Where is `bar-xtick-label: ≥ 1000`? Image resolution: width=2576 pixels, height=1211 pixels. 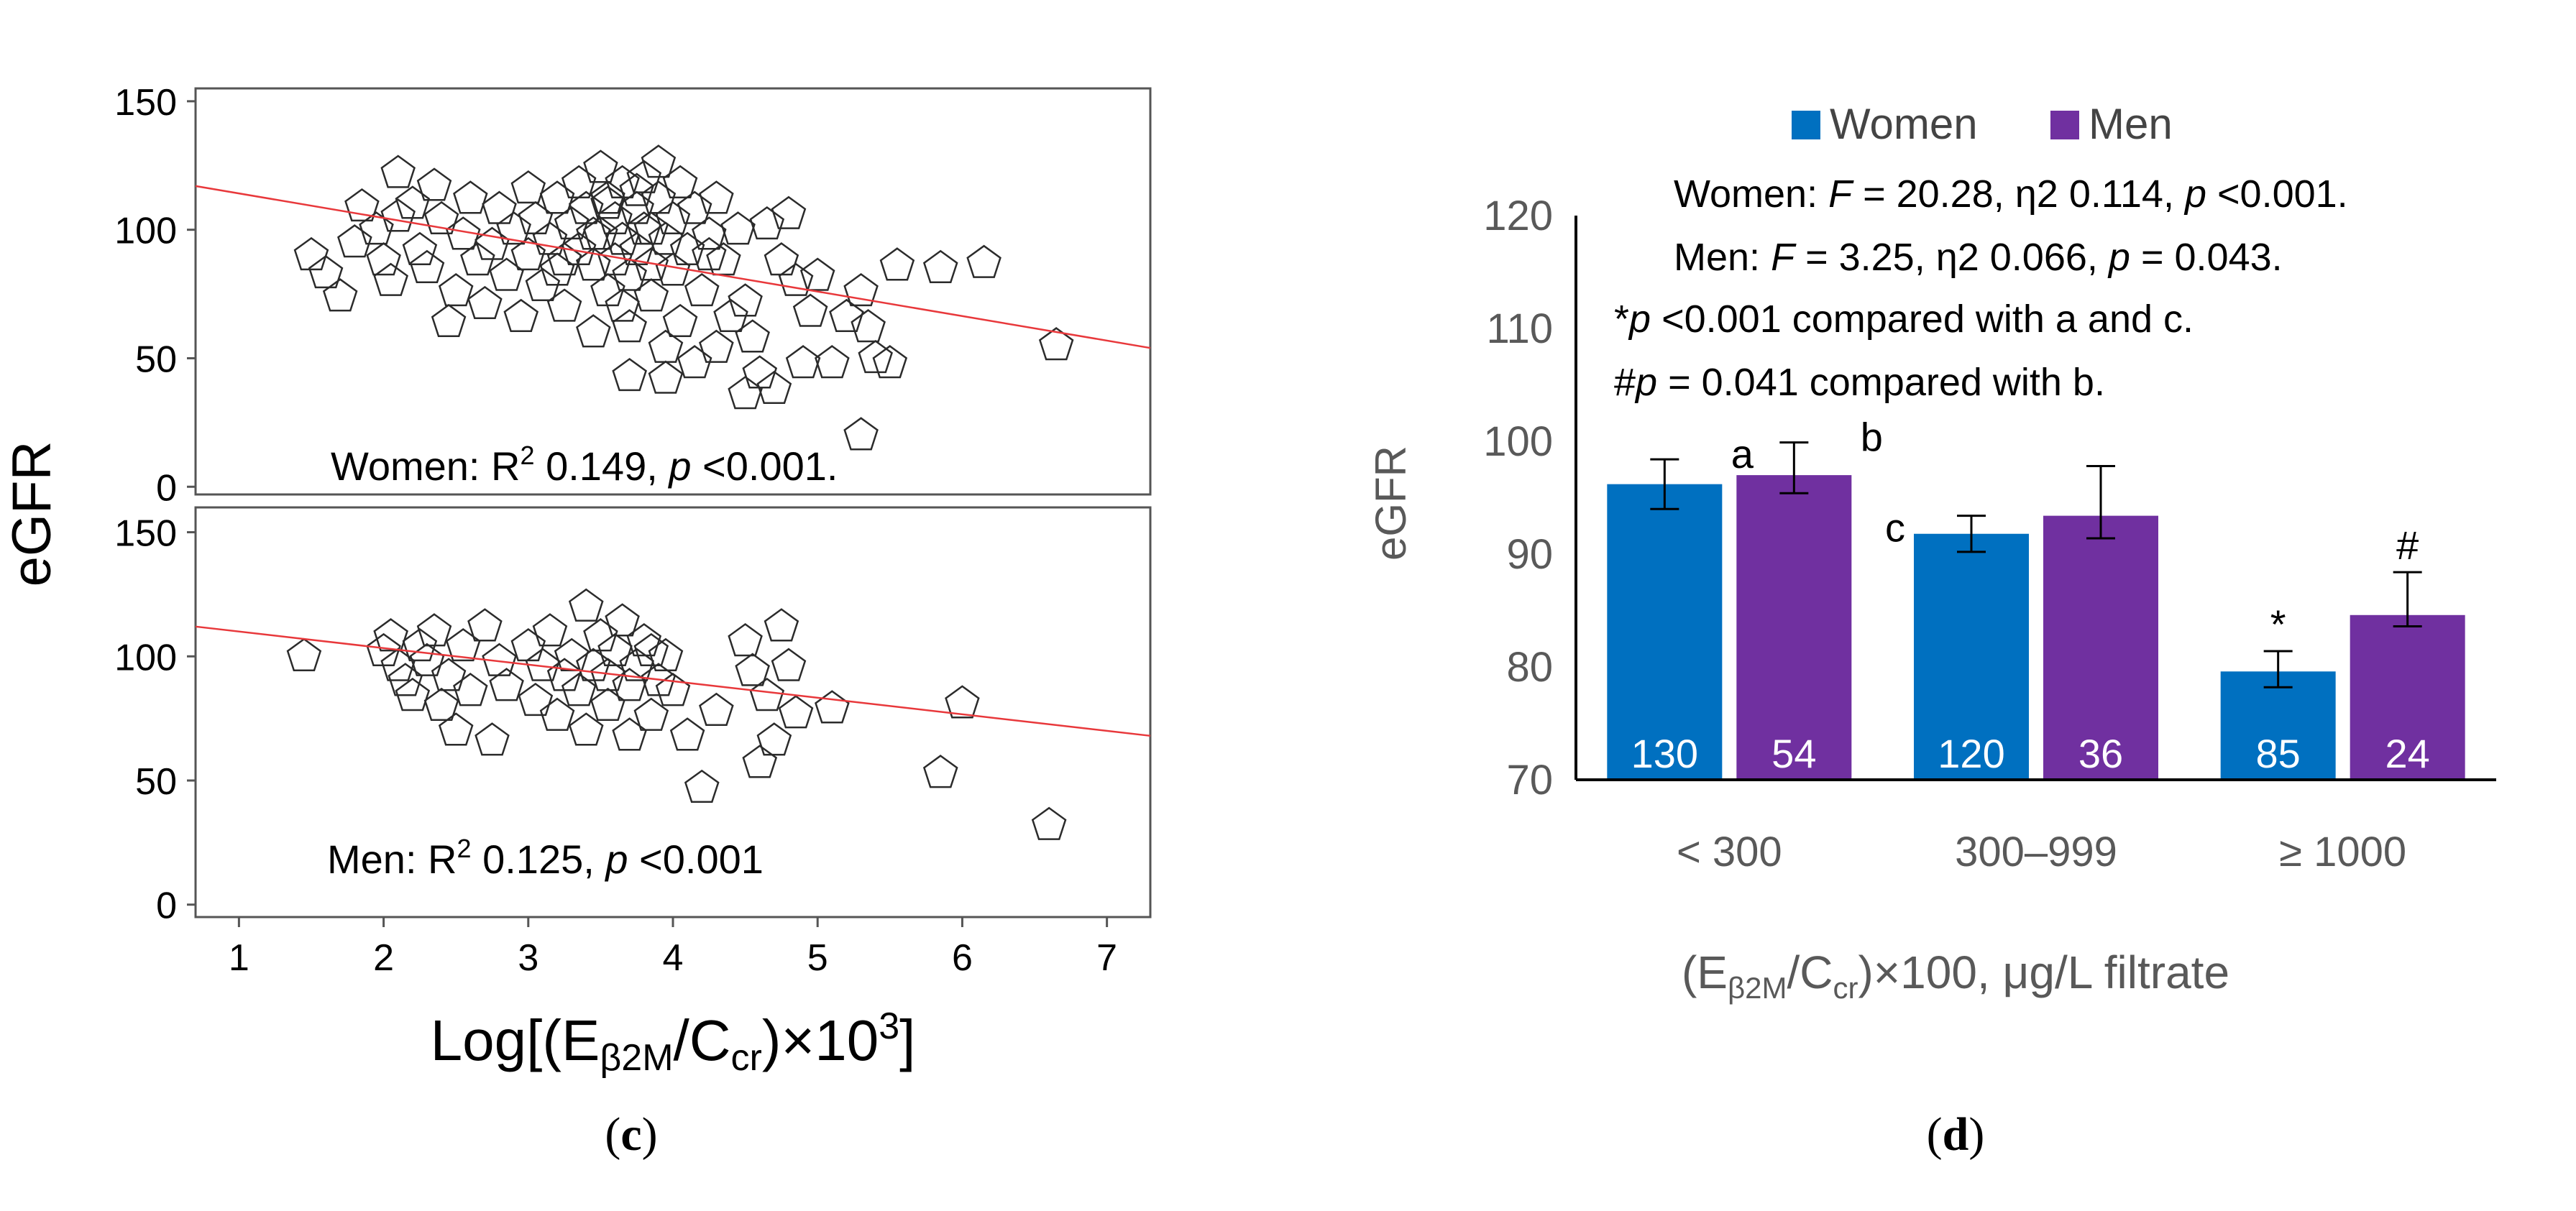 bar-xtick-label: ≥ 1000 is located at coordinates (2342, 852).